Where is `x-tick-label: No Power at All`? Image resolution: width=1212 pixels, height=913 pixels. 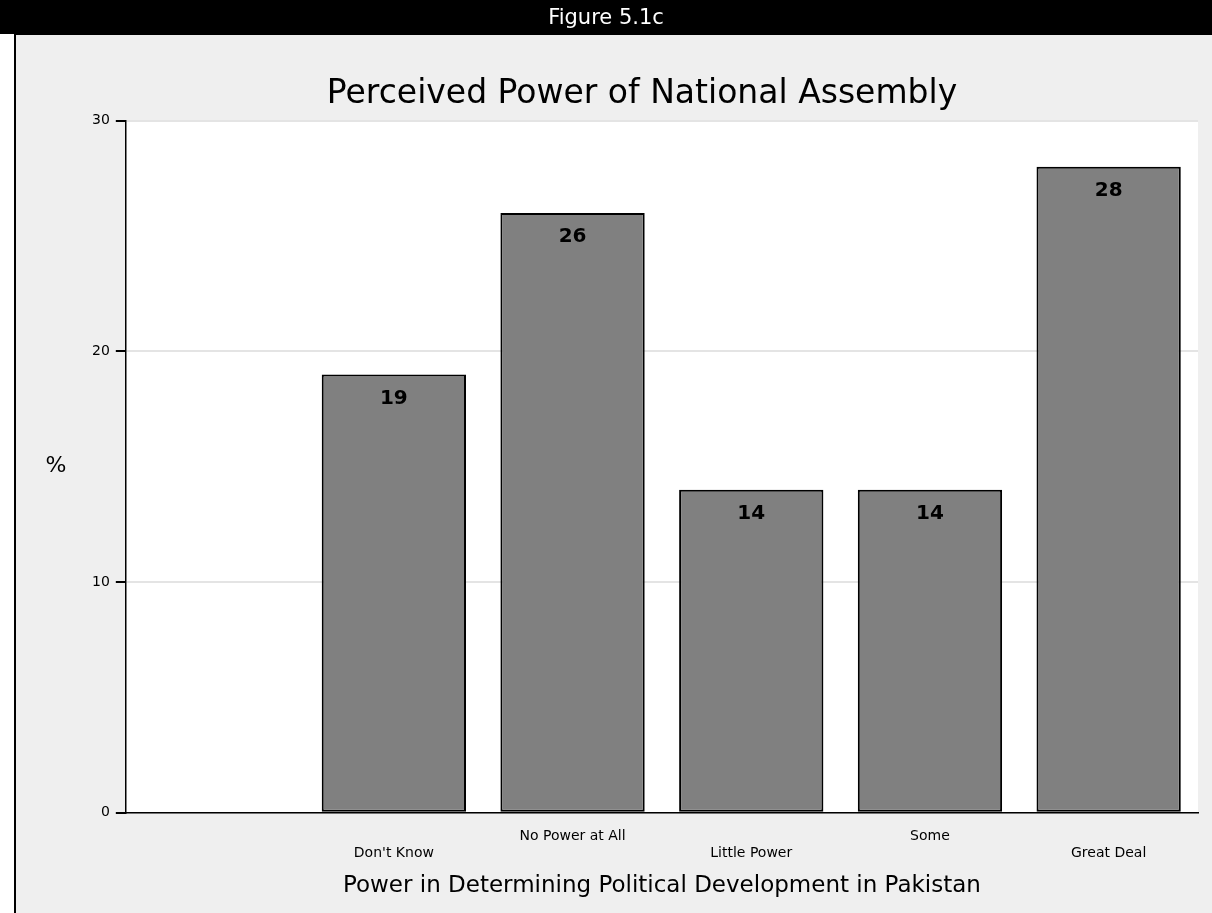 x-tick-label: No Power at All is located at coordinates (572, 834).